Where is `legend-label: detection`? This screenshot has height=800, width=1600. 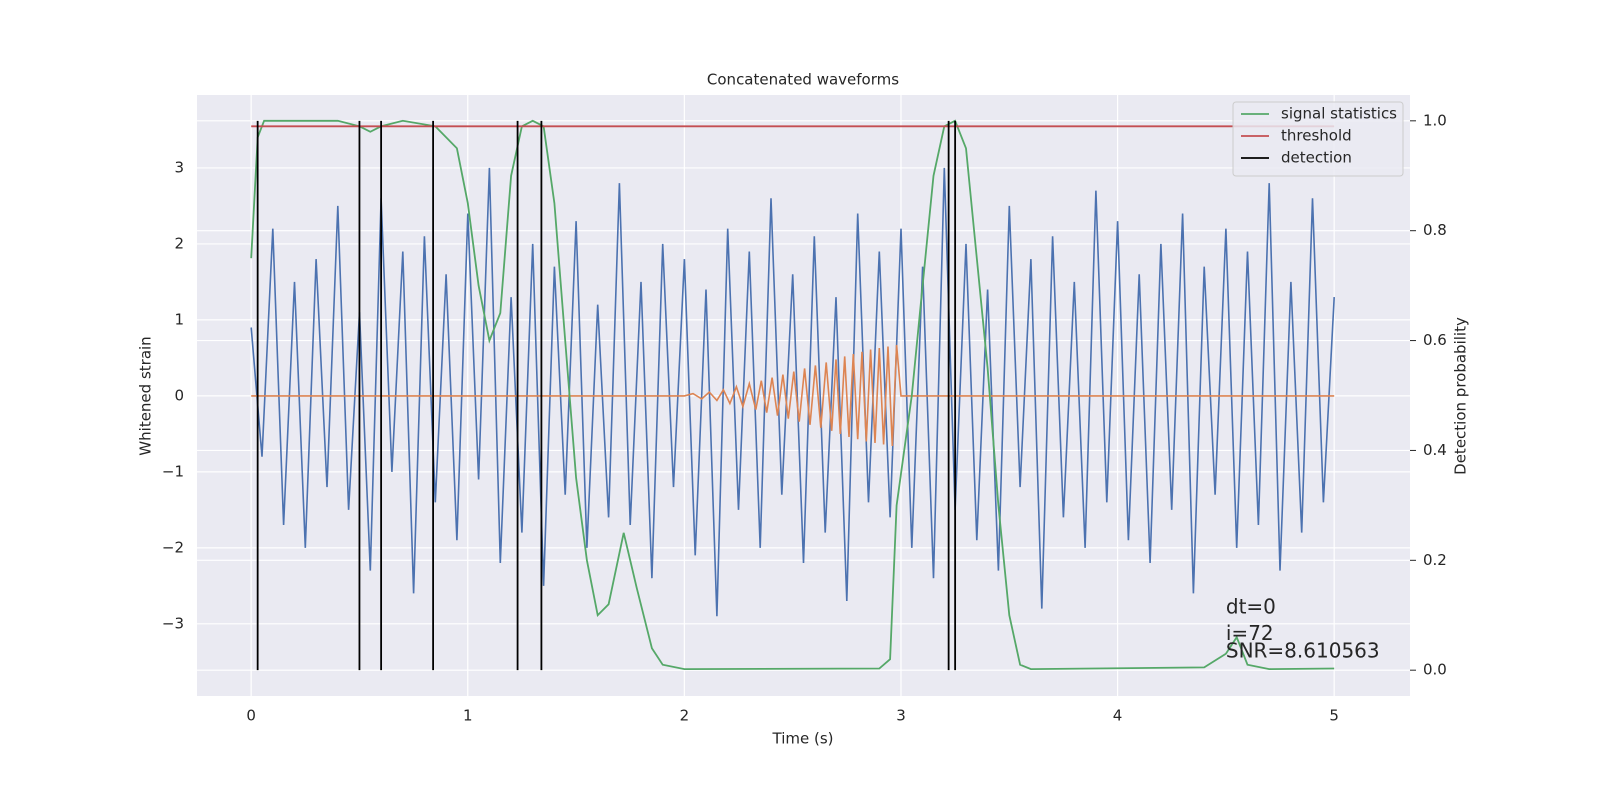
legend-label: detection is located at coordinates (1316, 158).